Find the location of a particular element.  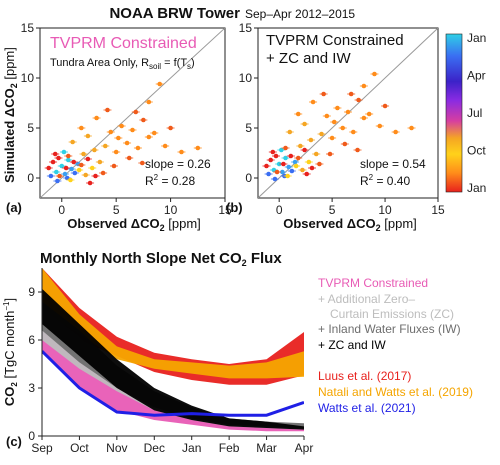

x-tick-label: Mar is located at coordinates (266, 448).